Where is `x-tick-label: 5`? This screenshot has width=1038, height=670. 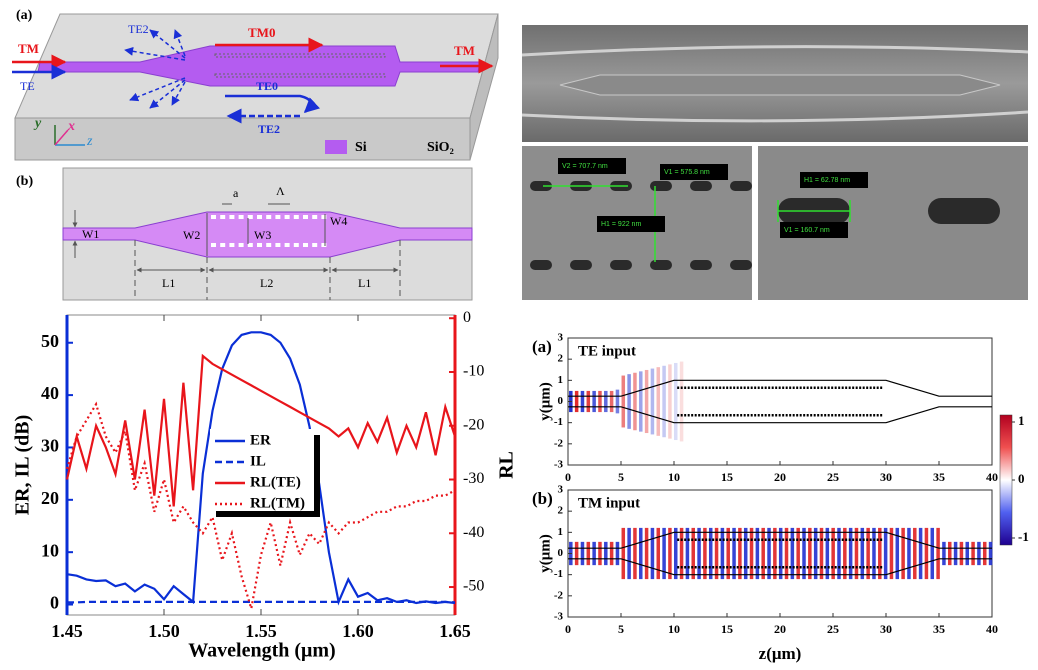
x-tick-label: 5 is located at coordinates (621, 629).